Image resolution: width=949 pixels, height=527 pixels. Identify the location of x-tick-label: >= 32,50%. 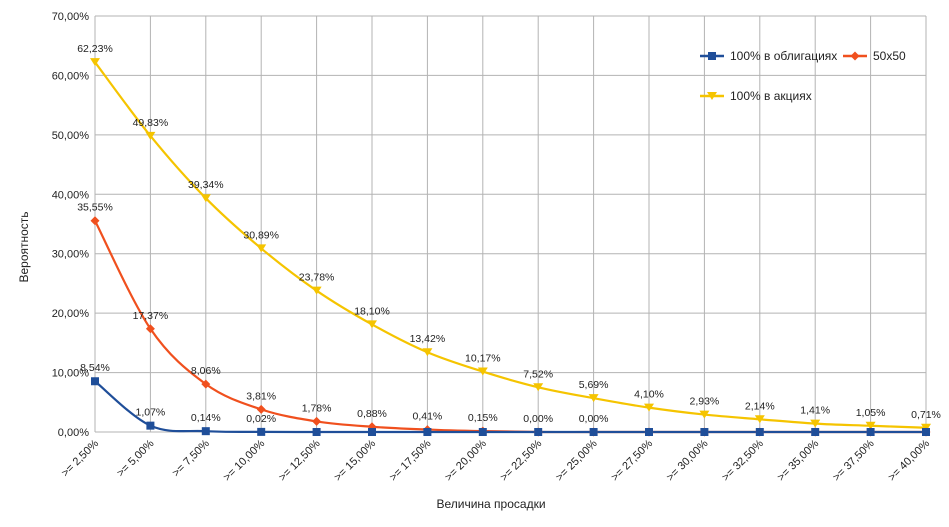
(743, 460).